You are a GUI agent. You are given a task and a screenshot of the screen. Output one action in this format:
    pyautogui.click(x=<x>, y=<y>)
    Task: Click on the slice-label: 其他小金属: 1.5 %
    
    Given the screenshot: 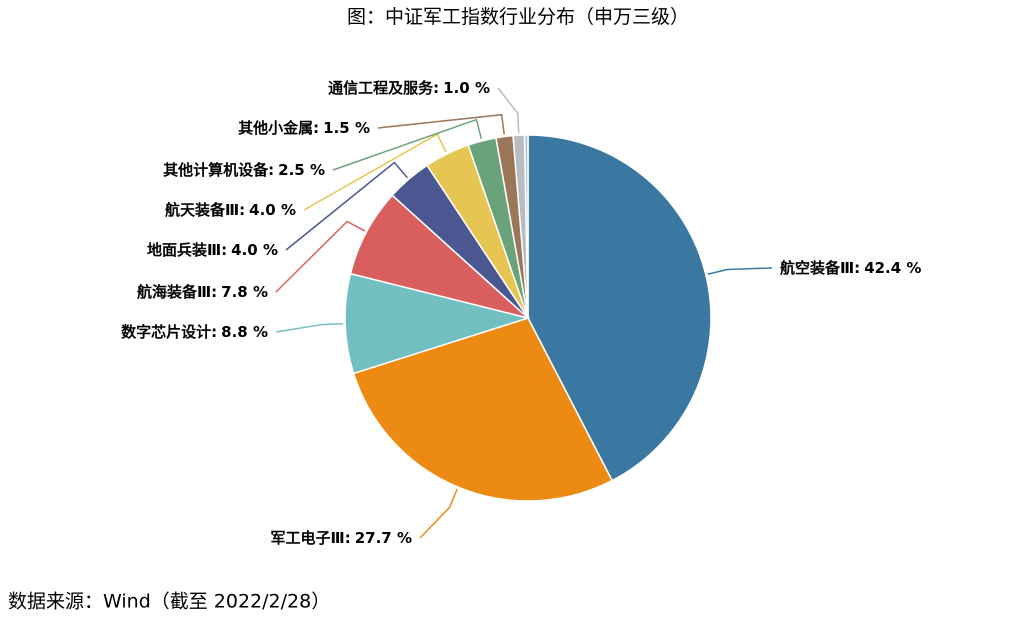 What is the action you would take?
    pyautogui.click(x=304, y=128)
    